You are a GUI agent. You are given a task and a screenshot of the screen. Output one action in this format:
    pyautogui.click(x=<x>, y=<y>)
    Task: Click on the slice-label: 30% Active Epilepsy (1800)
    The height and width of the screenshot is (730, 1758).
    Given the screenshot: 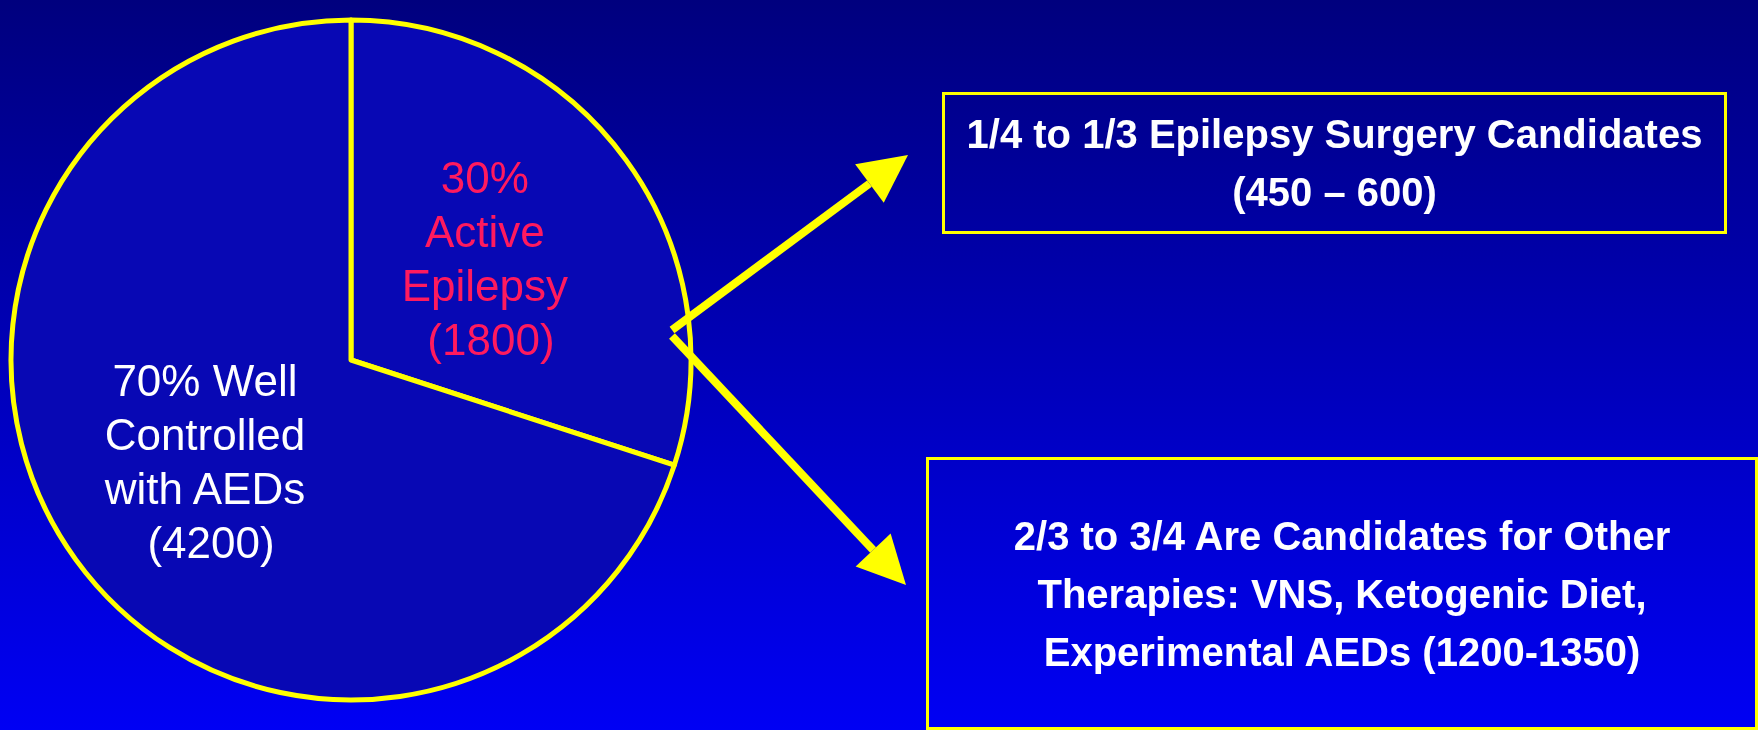 What is the action you would take?
    pyautogui.click(x=491, y=258)
    